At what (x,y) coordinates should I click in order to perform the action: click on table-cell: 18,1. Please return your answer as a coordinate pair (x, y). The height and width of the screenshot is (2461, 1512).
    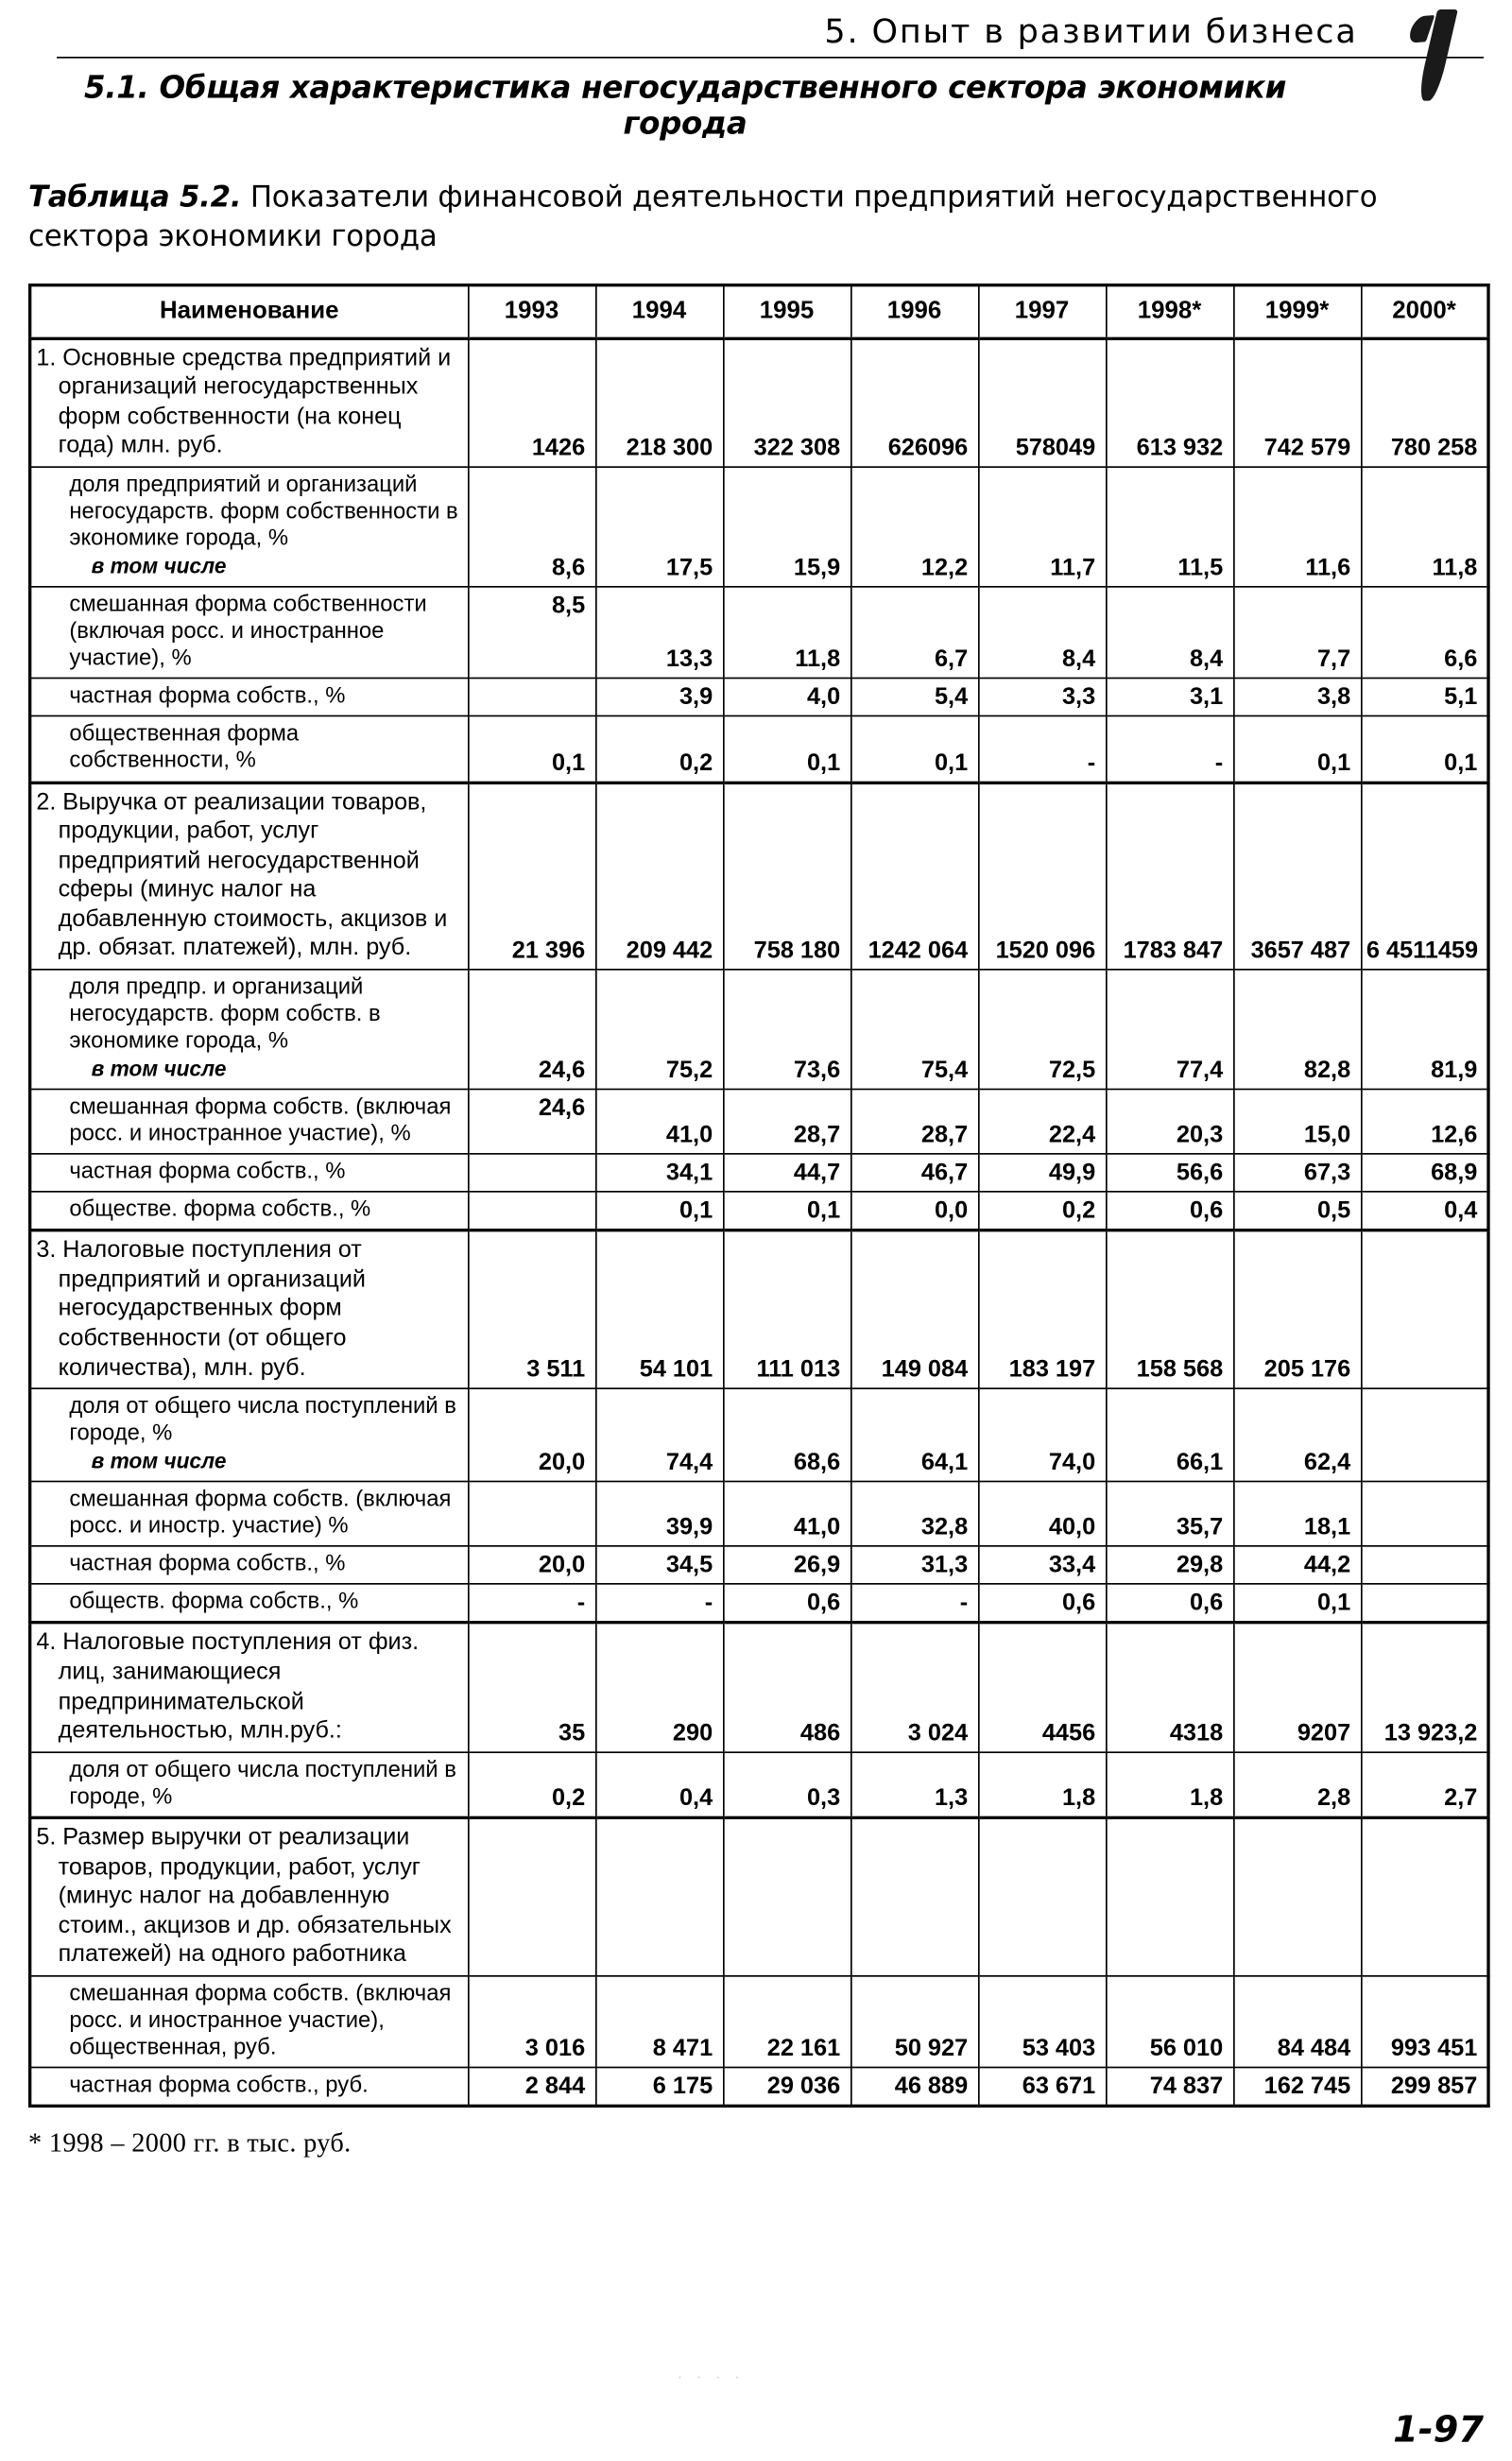
    Looking at the image, I should click on (1297, 1514).